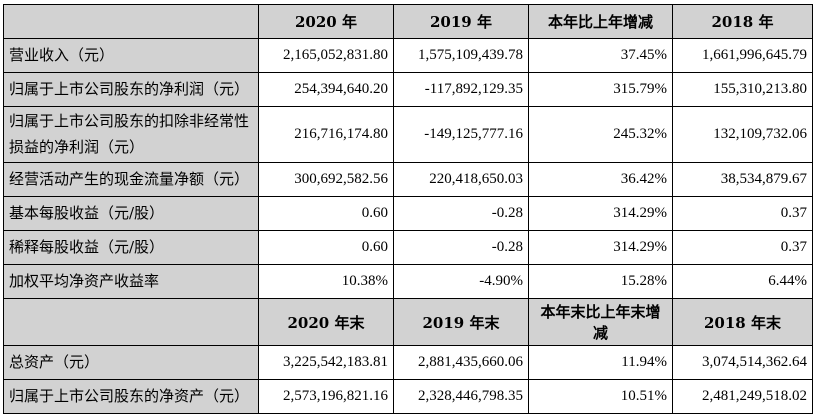 This screenshot has height=414, width=814. Describe the element at coordinates (600, 362) in the screenshot. I see `cell-change-value: 11.94%` at that location.